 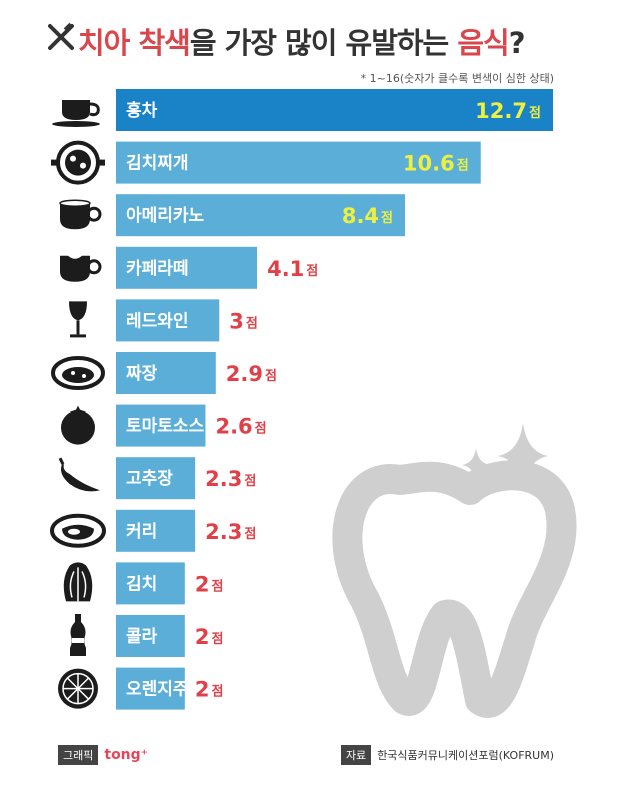 I want to click on value-label: 8.4, so click(x=360, y=216).